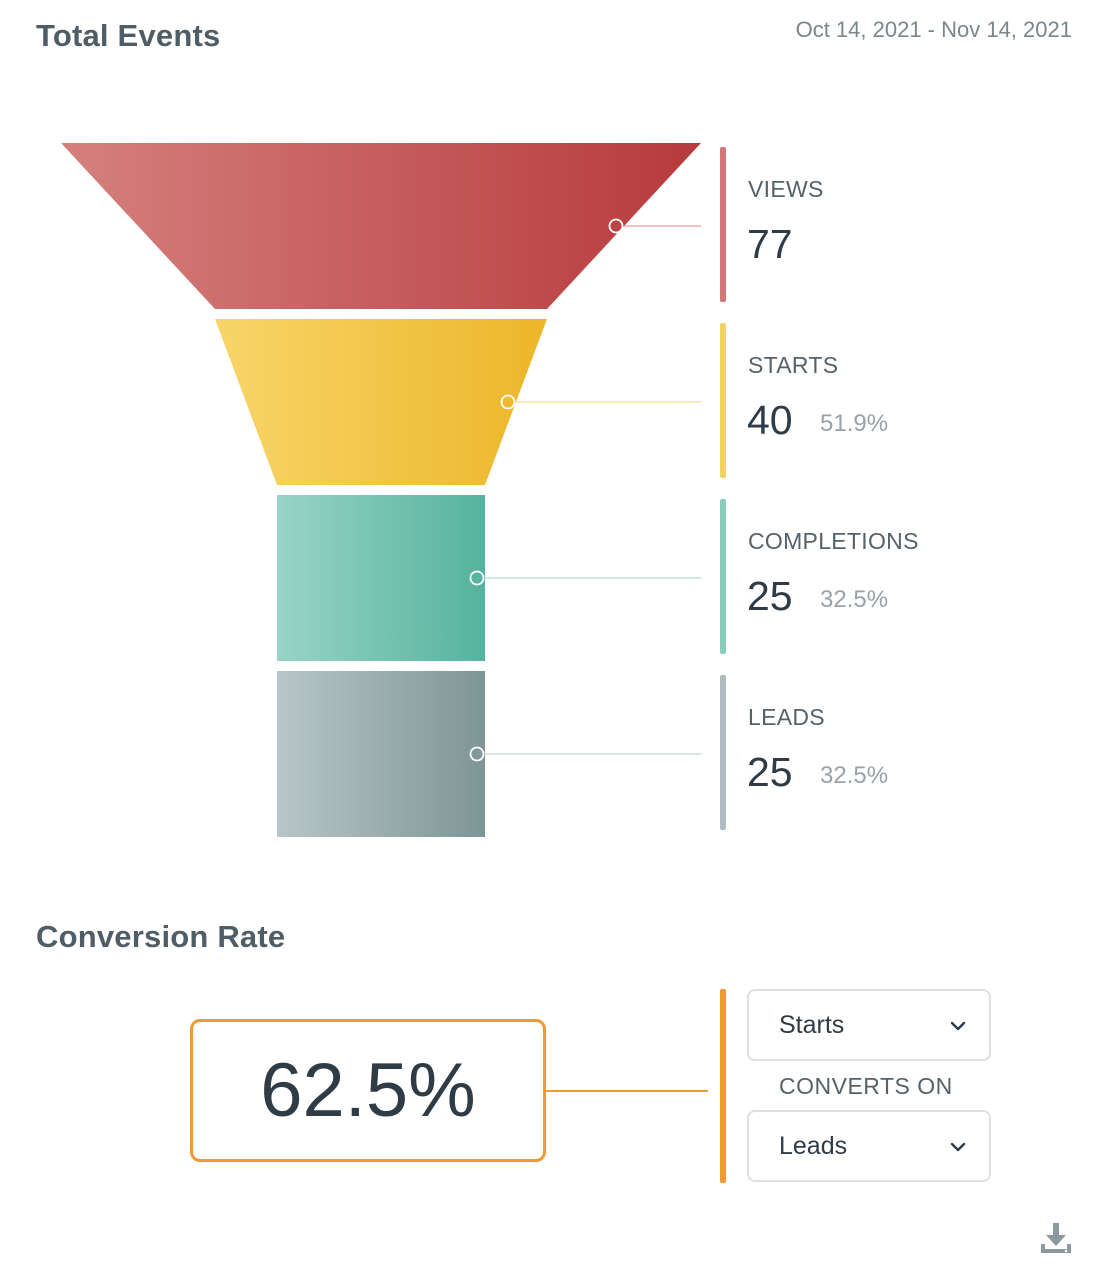  Describe the element at coordinates (723, 1086) in the screenshot. I see `rate-accent-bar` at that location.